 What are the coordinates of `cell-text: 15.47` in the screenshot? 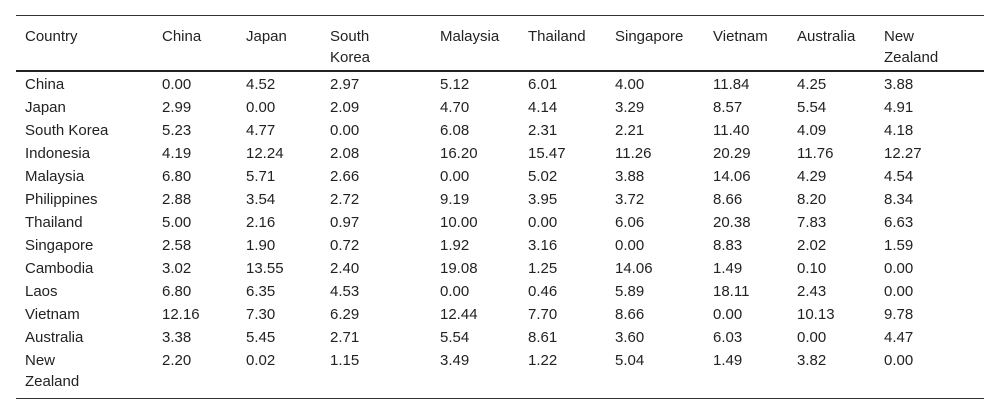 It's located at (547, 153).